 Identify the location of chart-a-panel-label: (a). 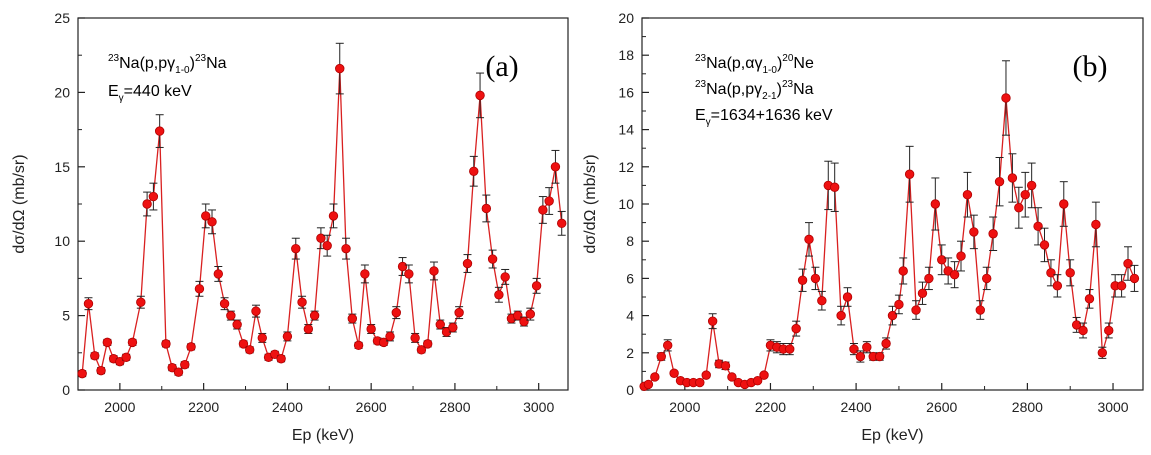
(501, 66).